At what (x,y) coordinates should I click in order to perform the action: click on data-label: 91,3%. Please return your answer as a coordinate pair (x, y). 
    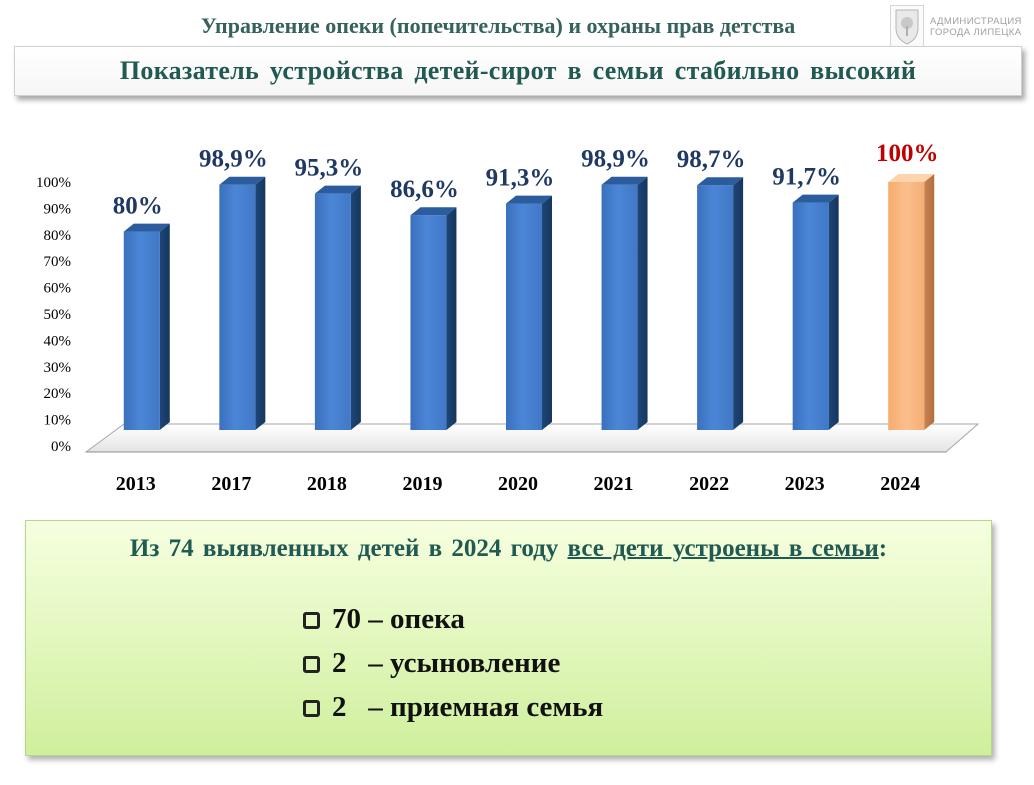
    Looking at the image, I should click on (520, 178).